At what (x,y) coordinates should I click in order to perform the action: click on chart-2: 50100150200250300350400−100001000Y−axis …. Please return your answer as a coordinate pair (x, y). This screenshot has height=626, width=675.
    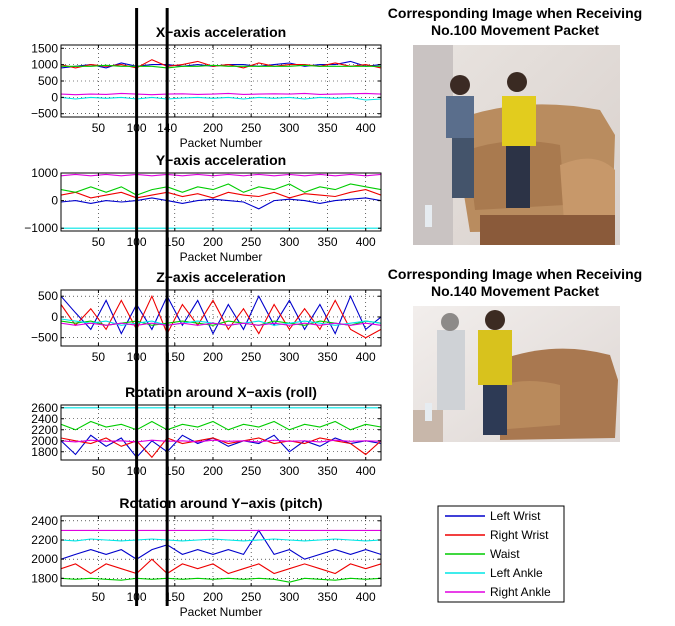
    Looking at the image, I should click on (203, 208).